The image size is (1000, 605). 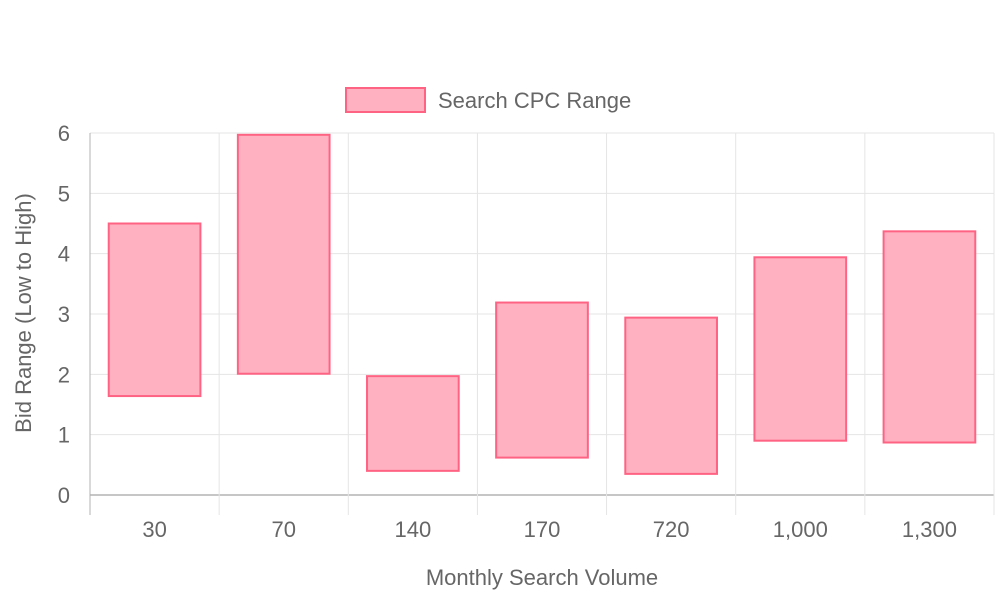 I want to click on x-tick-label: 30, so click(x=154, y=529).